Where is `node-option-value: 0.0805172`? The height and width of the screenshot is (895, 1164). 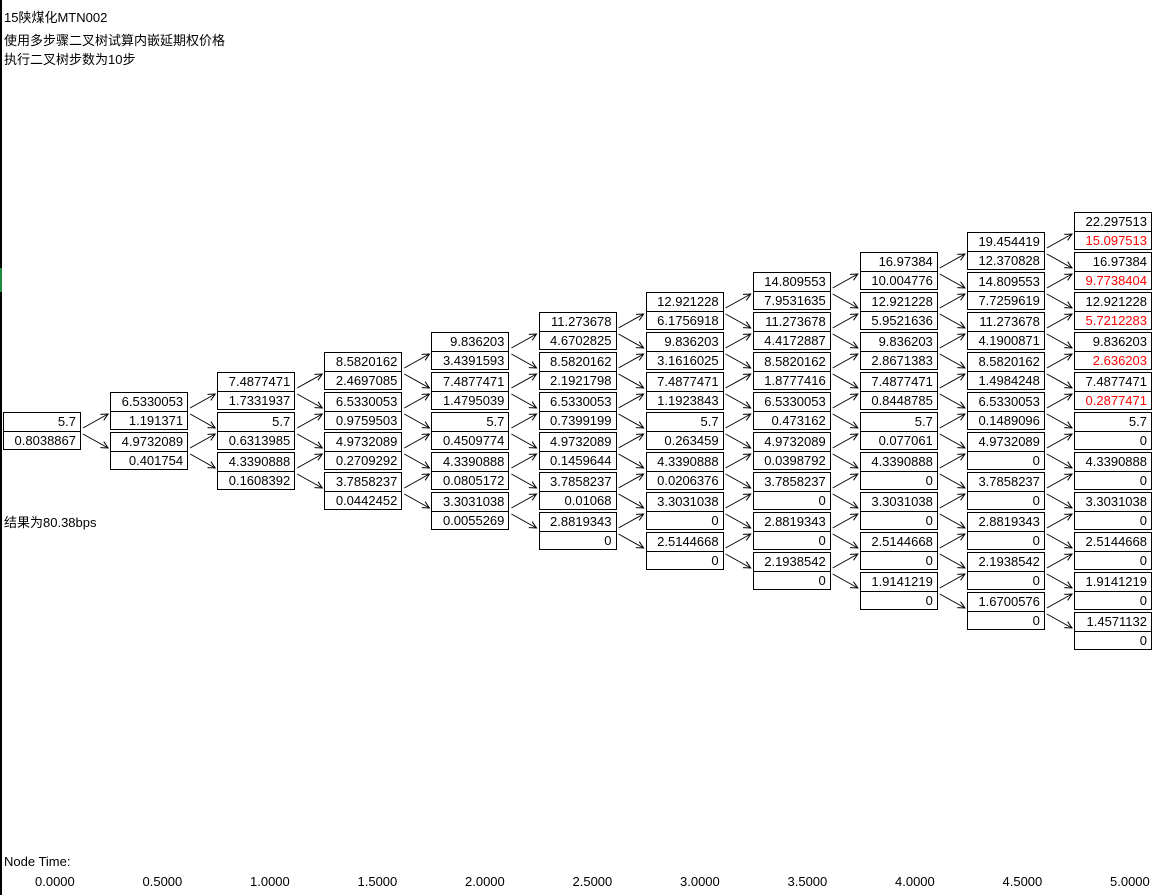
node-option-value: 0.0805172 is located at coordinates (473, 480).